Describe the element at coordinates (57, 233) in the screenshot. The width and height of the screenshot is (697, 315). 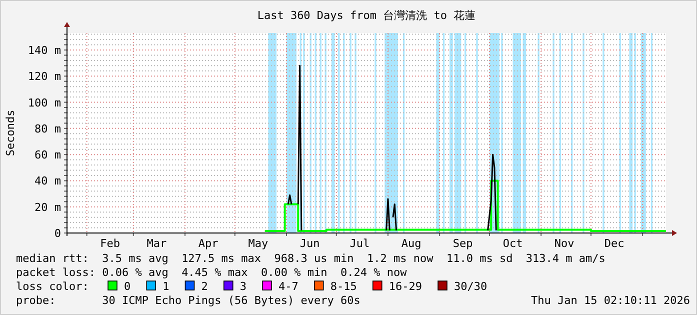
I see `y-tick-label: 0` at that location.